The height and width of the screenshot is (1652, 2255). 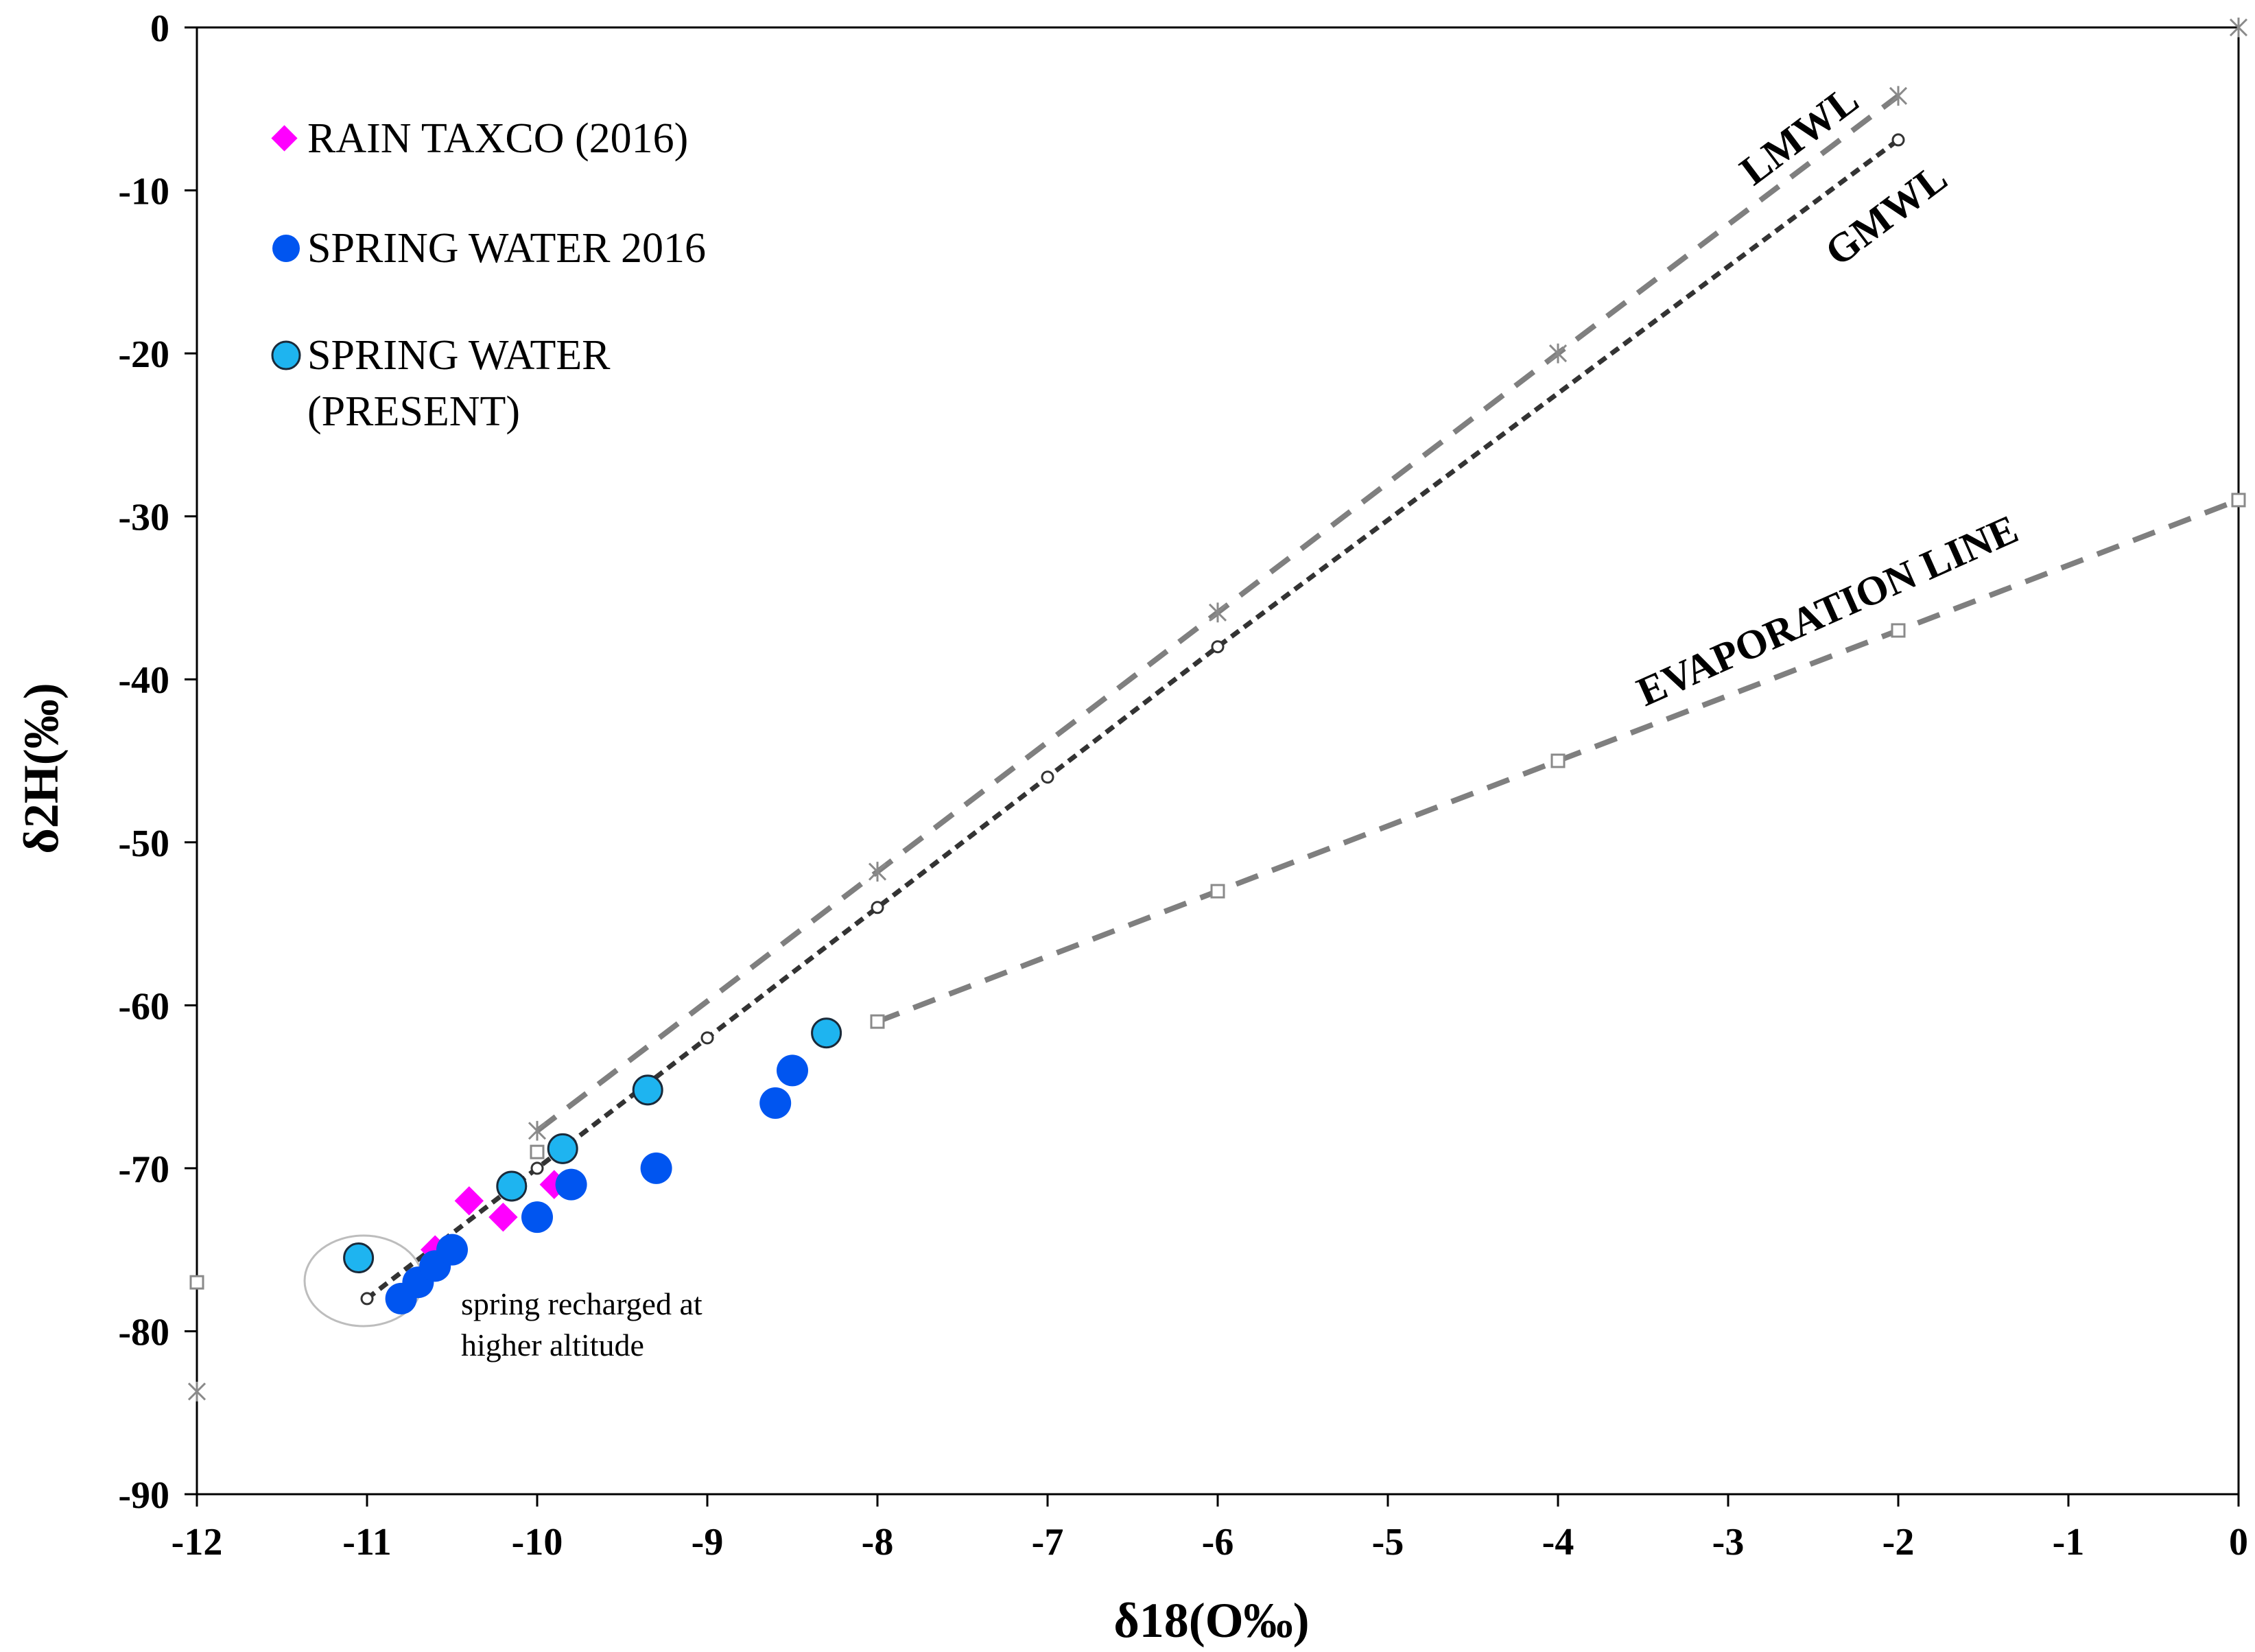 I want to click on legend-label-spring-present-line2: (PRESENT), so click(x=413, y=411).